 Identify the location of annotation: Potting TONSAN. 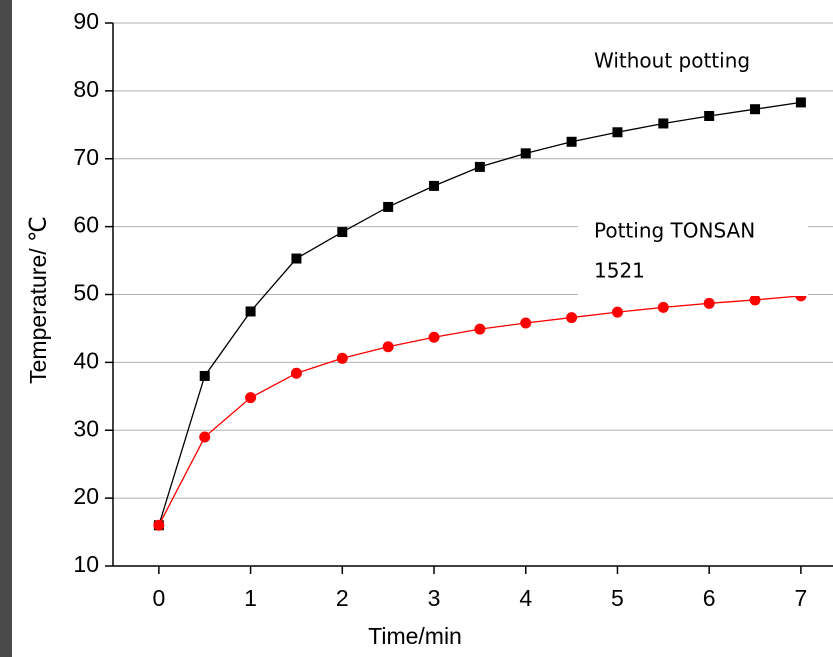
(674, 231).